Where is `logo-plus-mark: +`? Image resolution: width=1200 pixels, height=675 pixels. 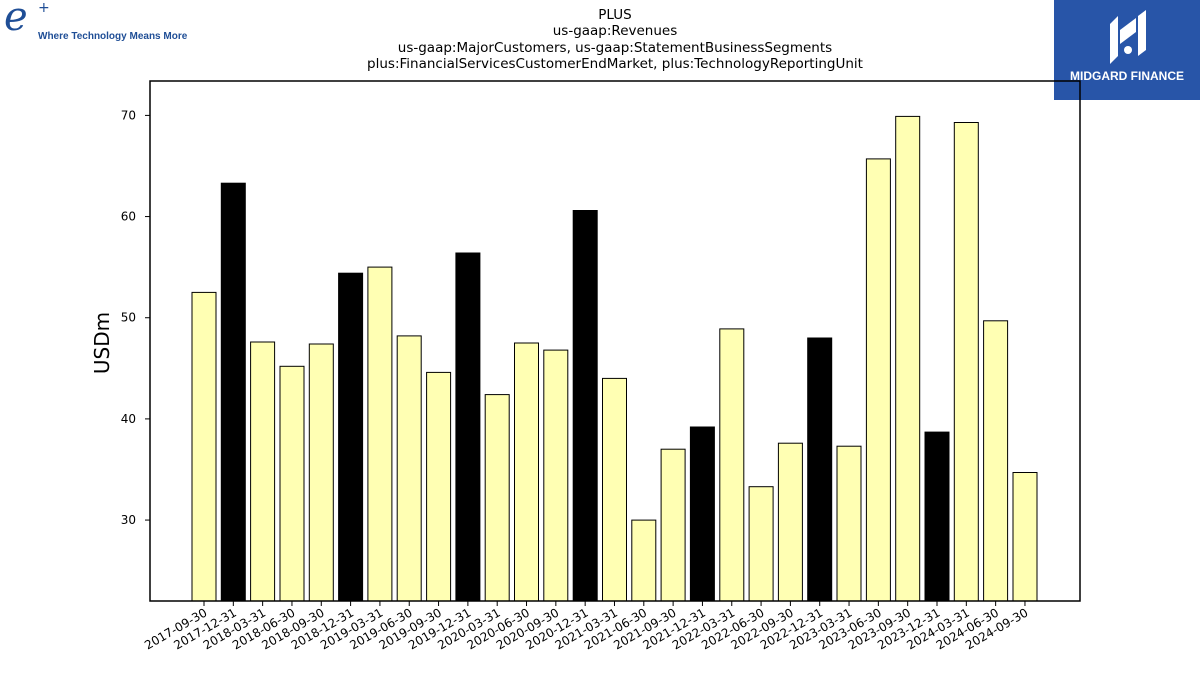
logo-plus-mark: + is located at coordinates (44, 8).